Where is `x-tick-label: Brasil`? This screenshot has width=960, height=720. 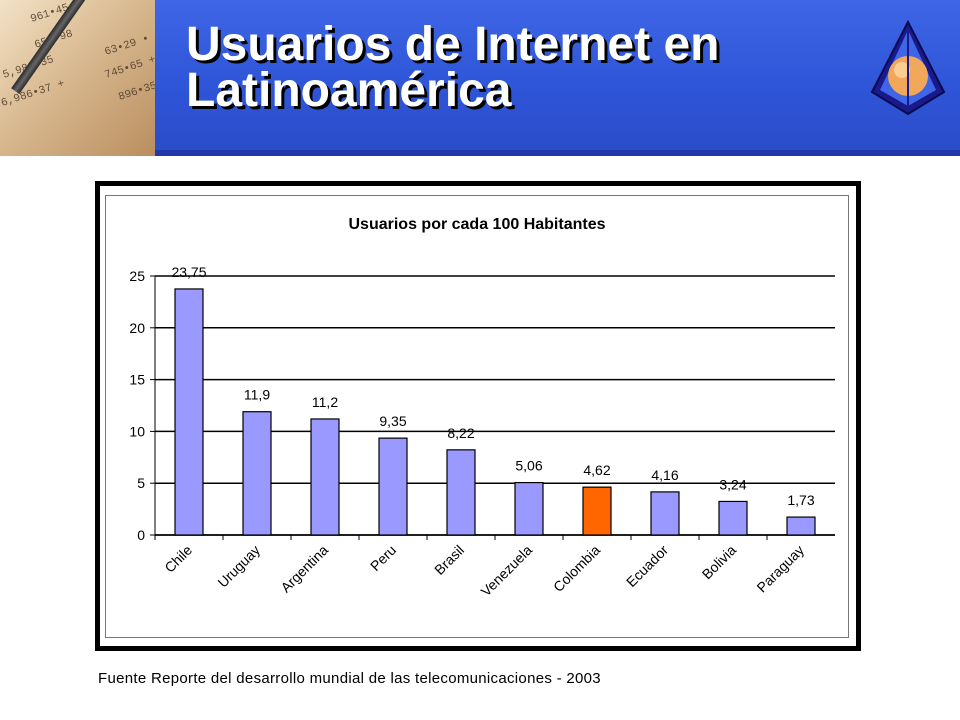 x-tick-label: Brasil is located at coordinates (449, 560).